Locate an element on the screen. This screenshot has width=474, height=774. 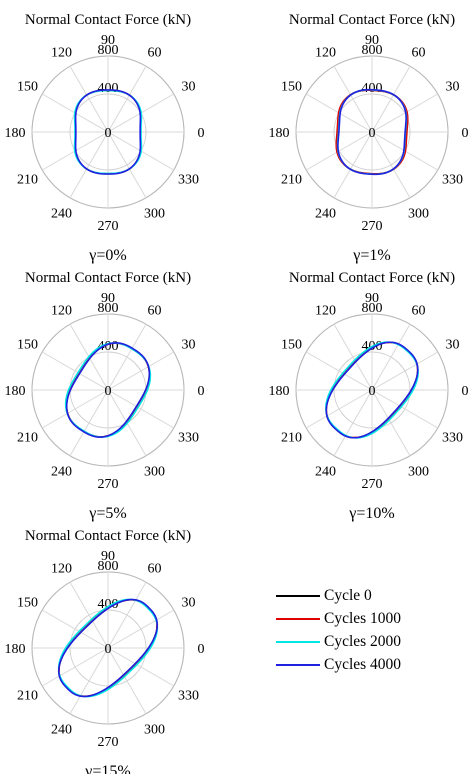
legend-item-cycles-1000: Cycles 1000 is located at coordinates (371, 618).